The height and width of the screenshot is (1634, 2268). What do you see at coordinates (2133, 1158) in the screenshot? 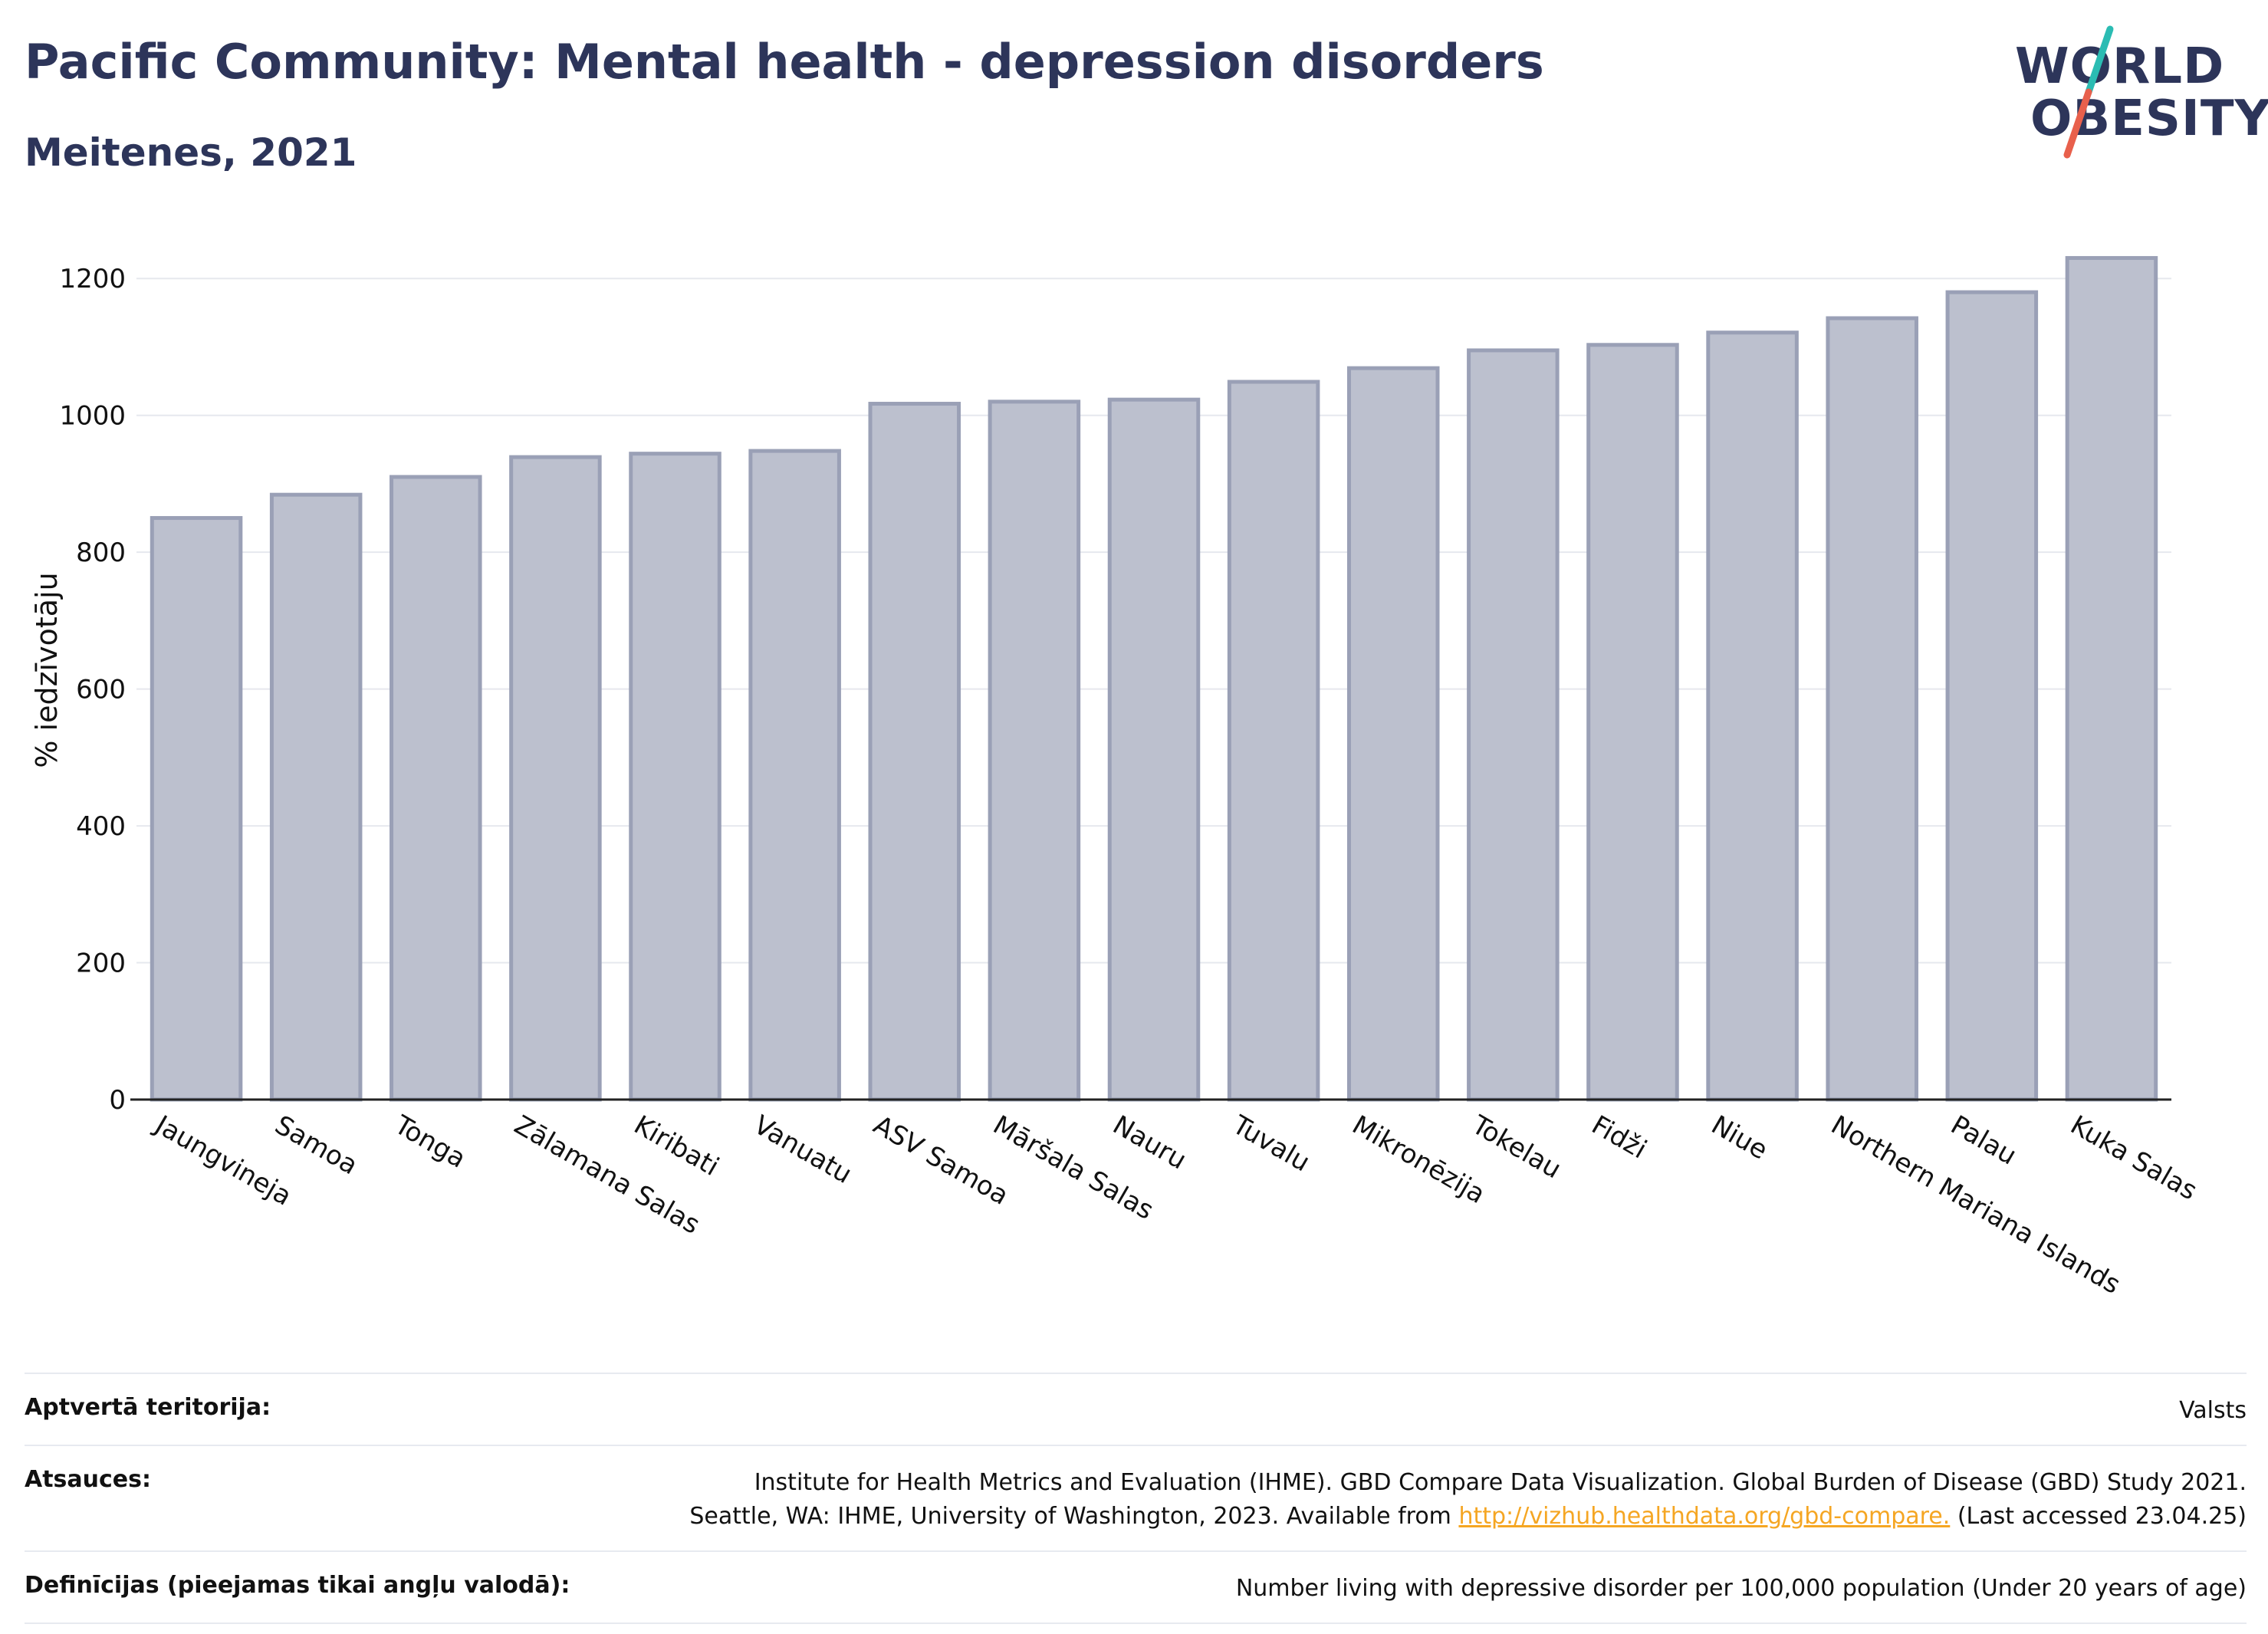
I see `x-tick-label: Kuka Salas` at bounding box center [2133, 1158].